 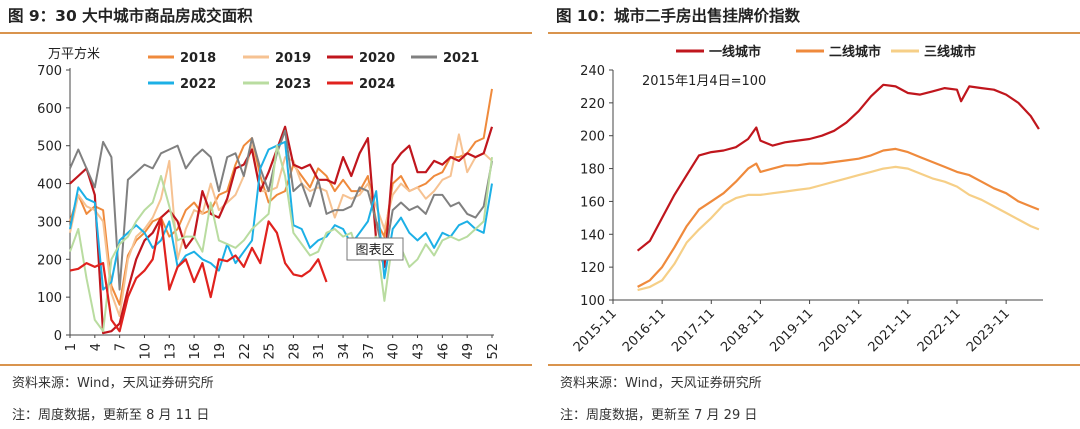 What do you see at coordinates (49, 71) in the screenshot?
I see `y-tick-label: 700` at bounding box center [49, 71].